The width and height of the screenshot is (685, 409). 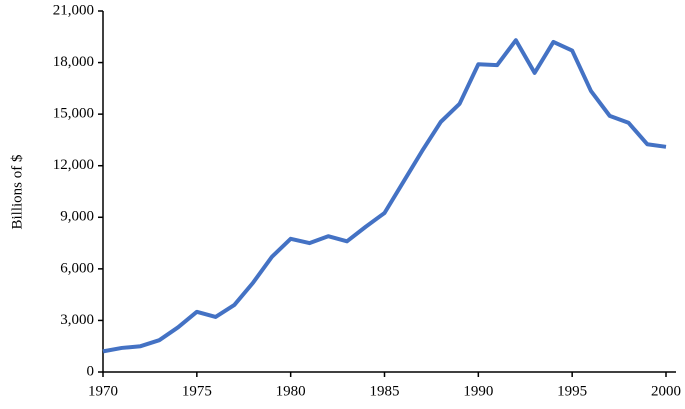 I want to click on y-tick-label: 0, so click(x=91, y=371).